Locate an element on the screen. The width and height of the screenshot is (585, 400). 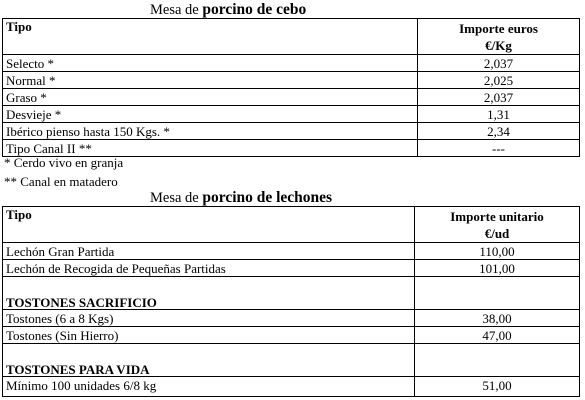
cebo-caption: Mesa de porcino de cebo is located at coordinates (228, 10).